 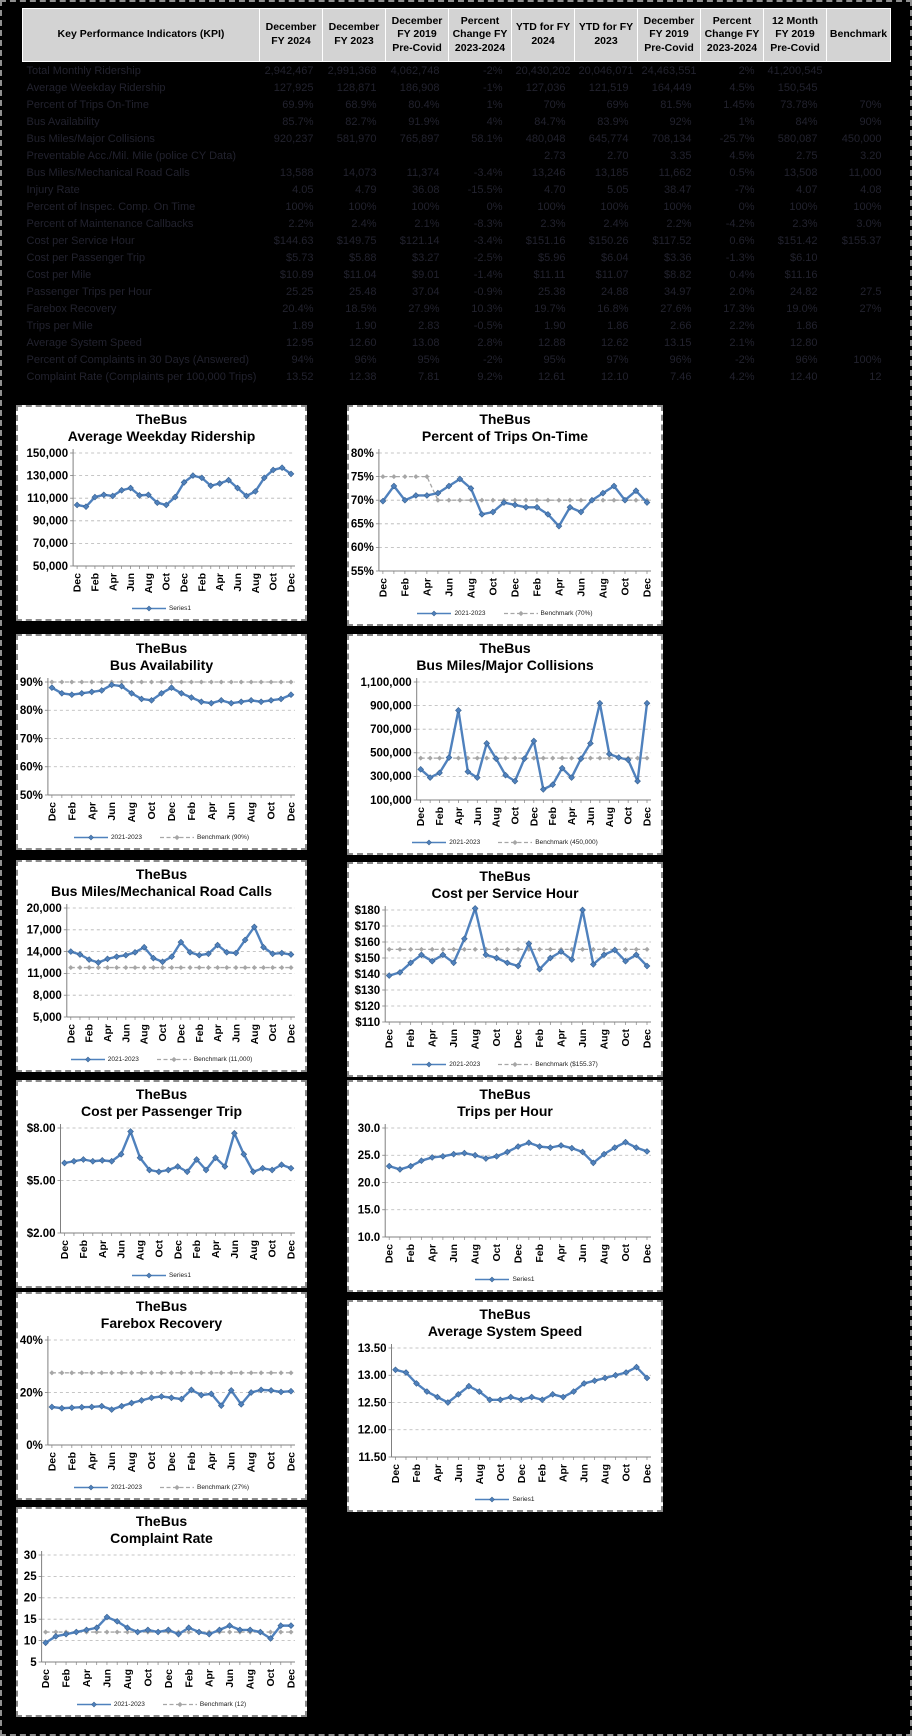 What do you see at coordinates (480, 35) in the screenshot?
I see `kpi-table-header-cell: Percent Change FY 2023-2024` at bounding box center [480, 35].